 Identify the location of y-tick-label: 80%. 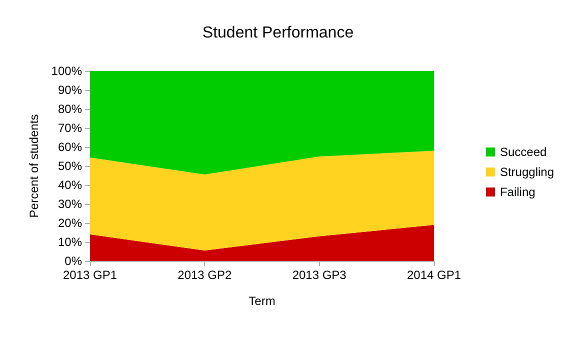
(70, 109).